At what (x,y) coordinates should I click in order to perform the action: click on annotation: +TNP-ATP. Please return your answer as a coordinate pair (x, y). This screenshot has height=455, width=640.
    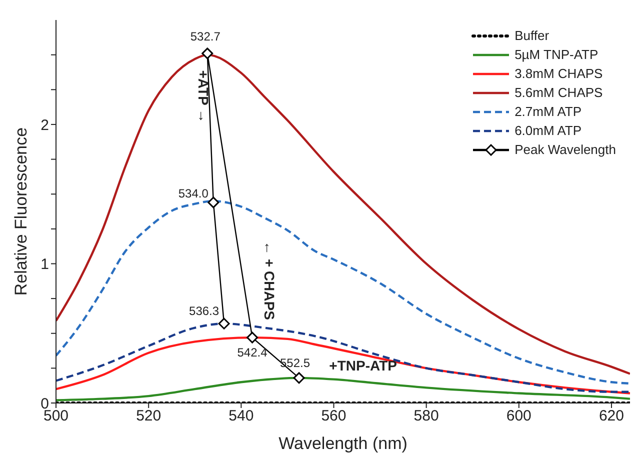
    Looking at the image, I should click on (363, 365).